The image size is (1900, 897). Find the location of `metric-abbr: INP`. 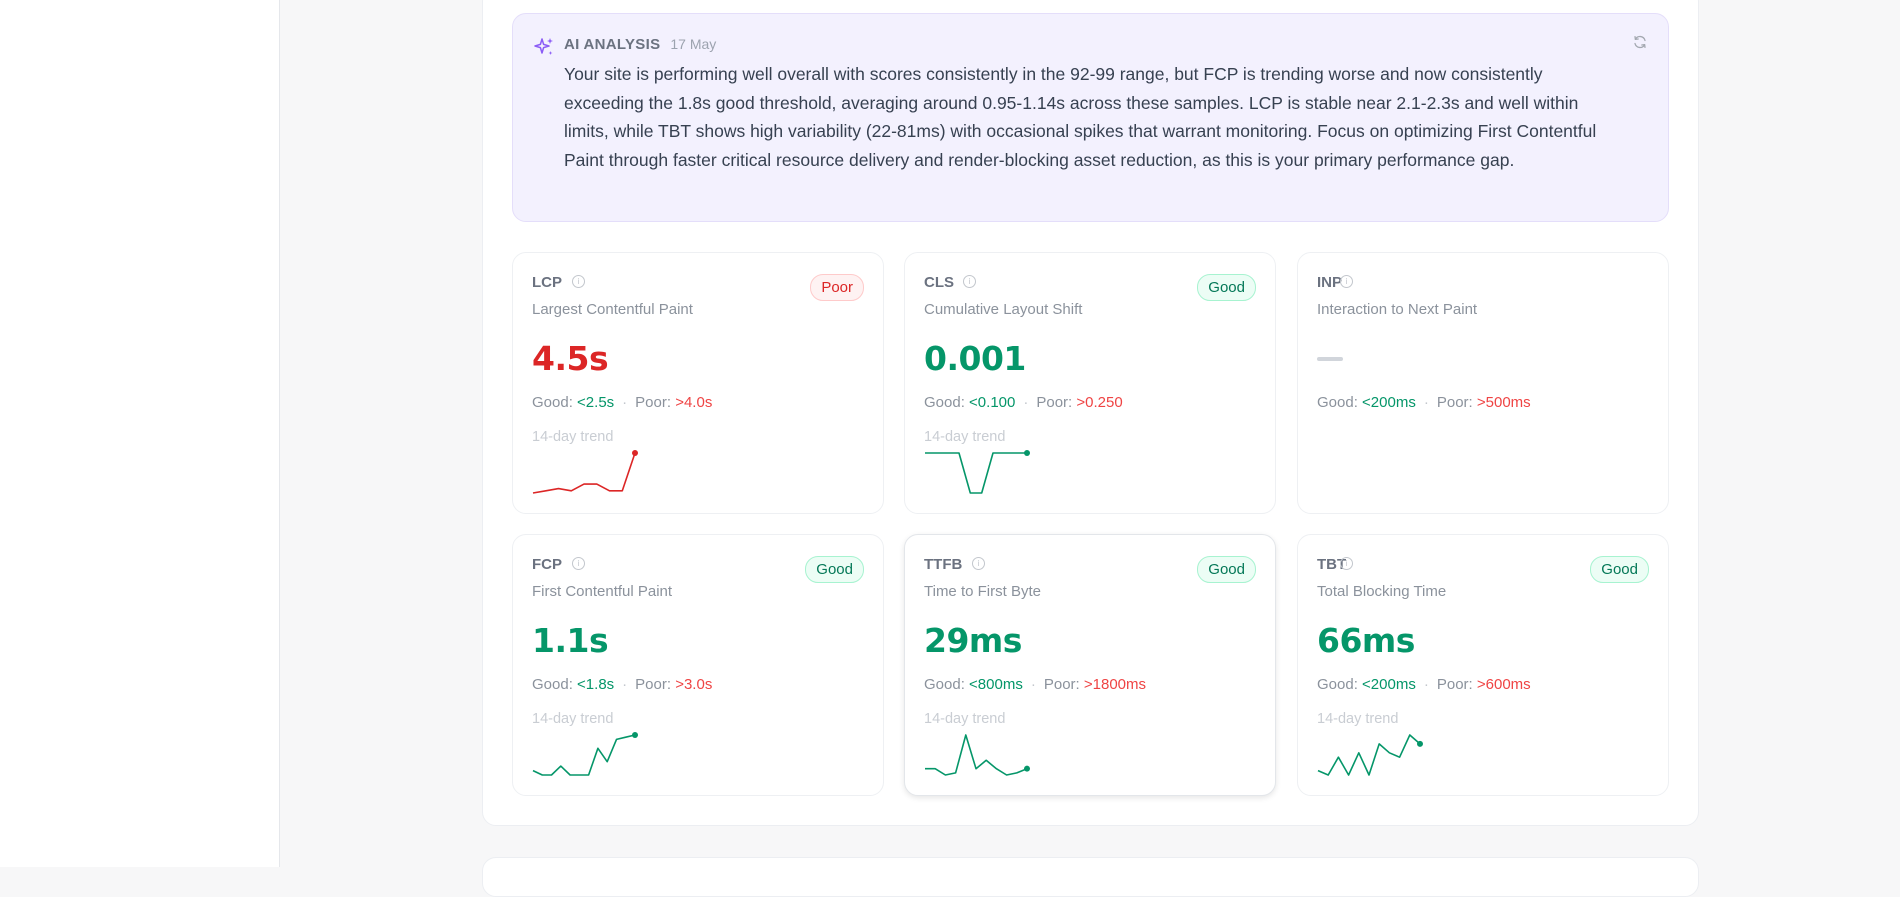

metric-abbr: INP is located at coordinates (1330, 282).